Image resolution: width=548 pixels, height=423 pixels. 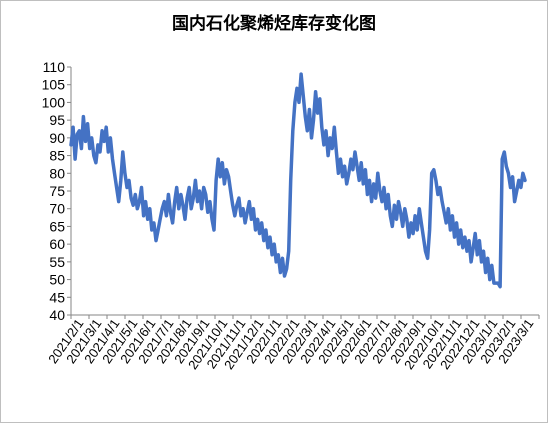 I want to click on y-tick-label: 110, so click(x=54, y=67).